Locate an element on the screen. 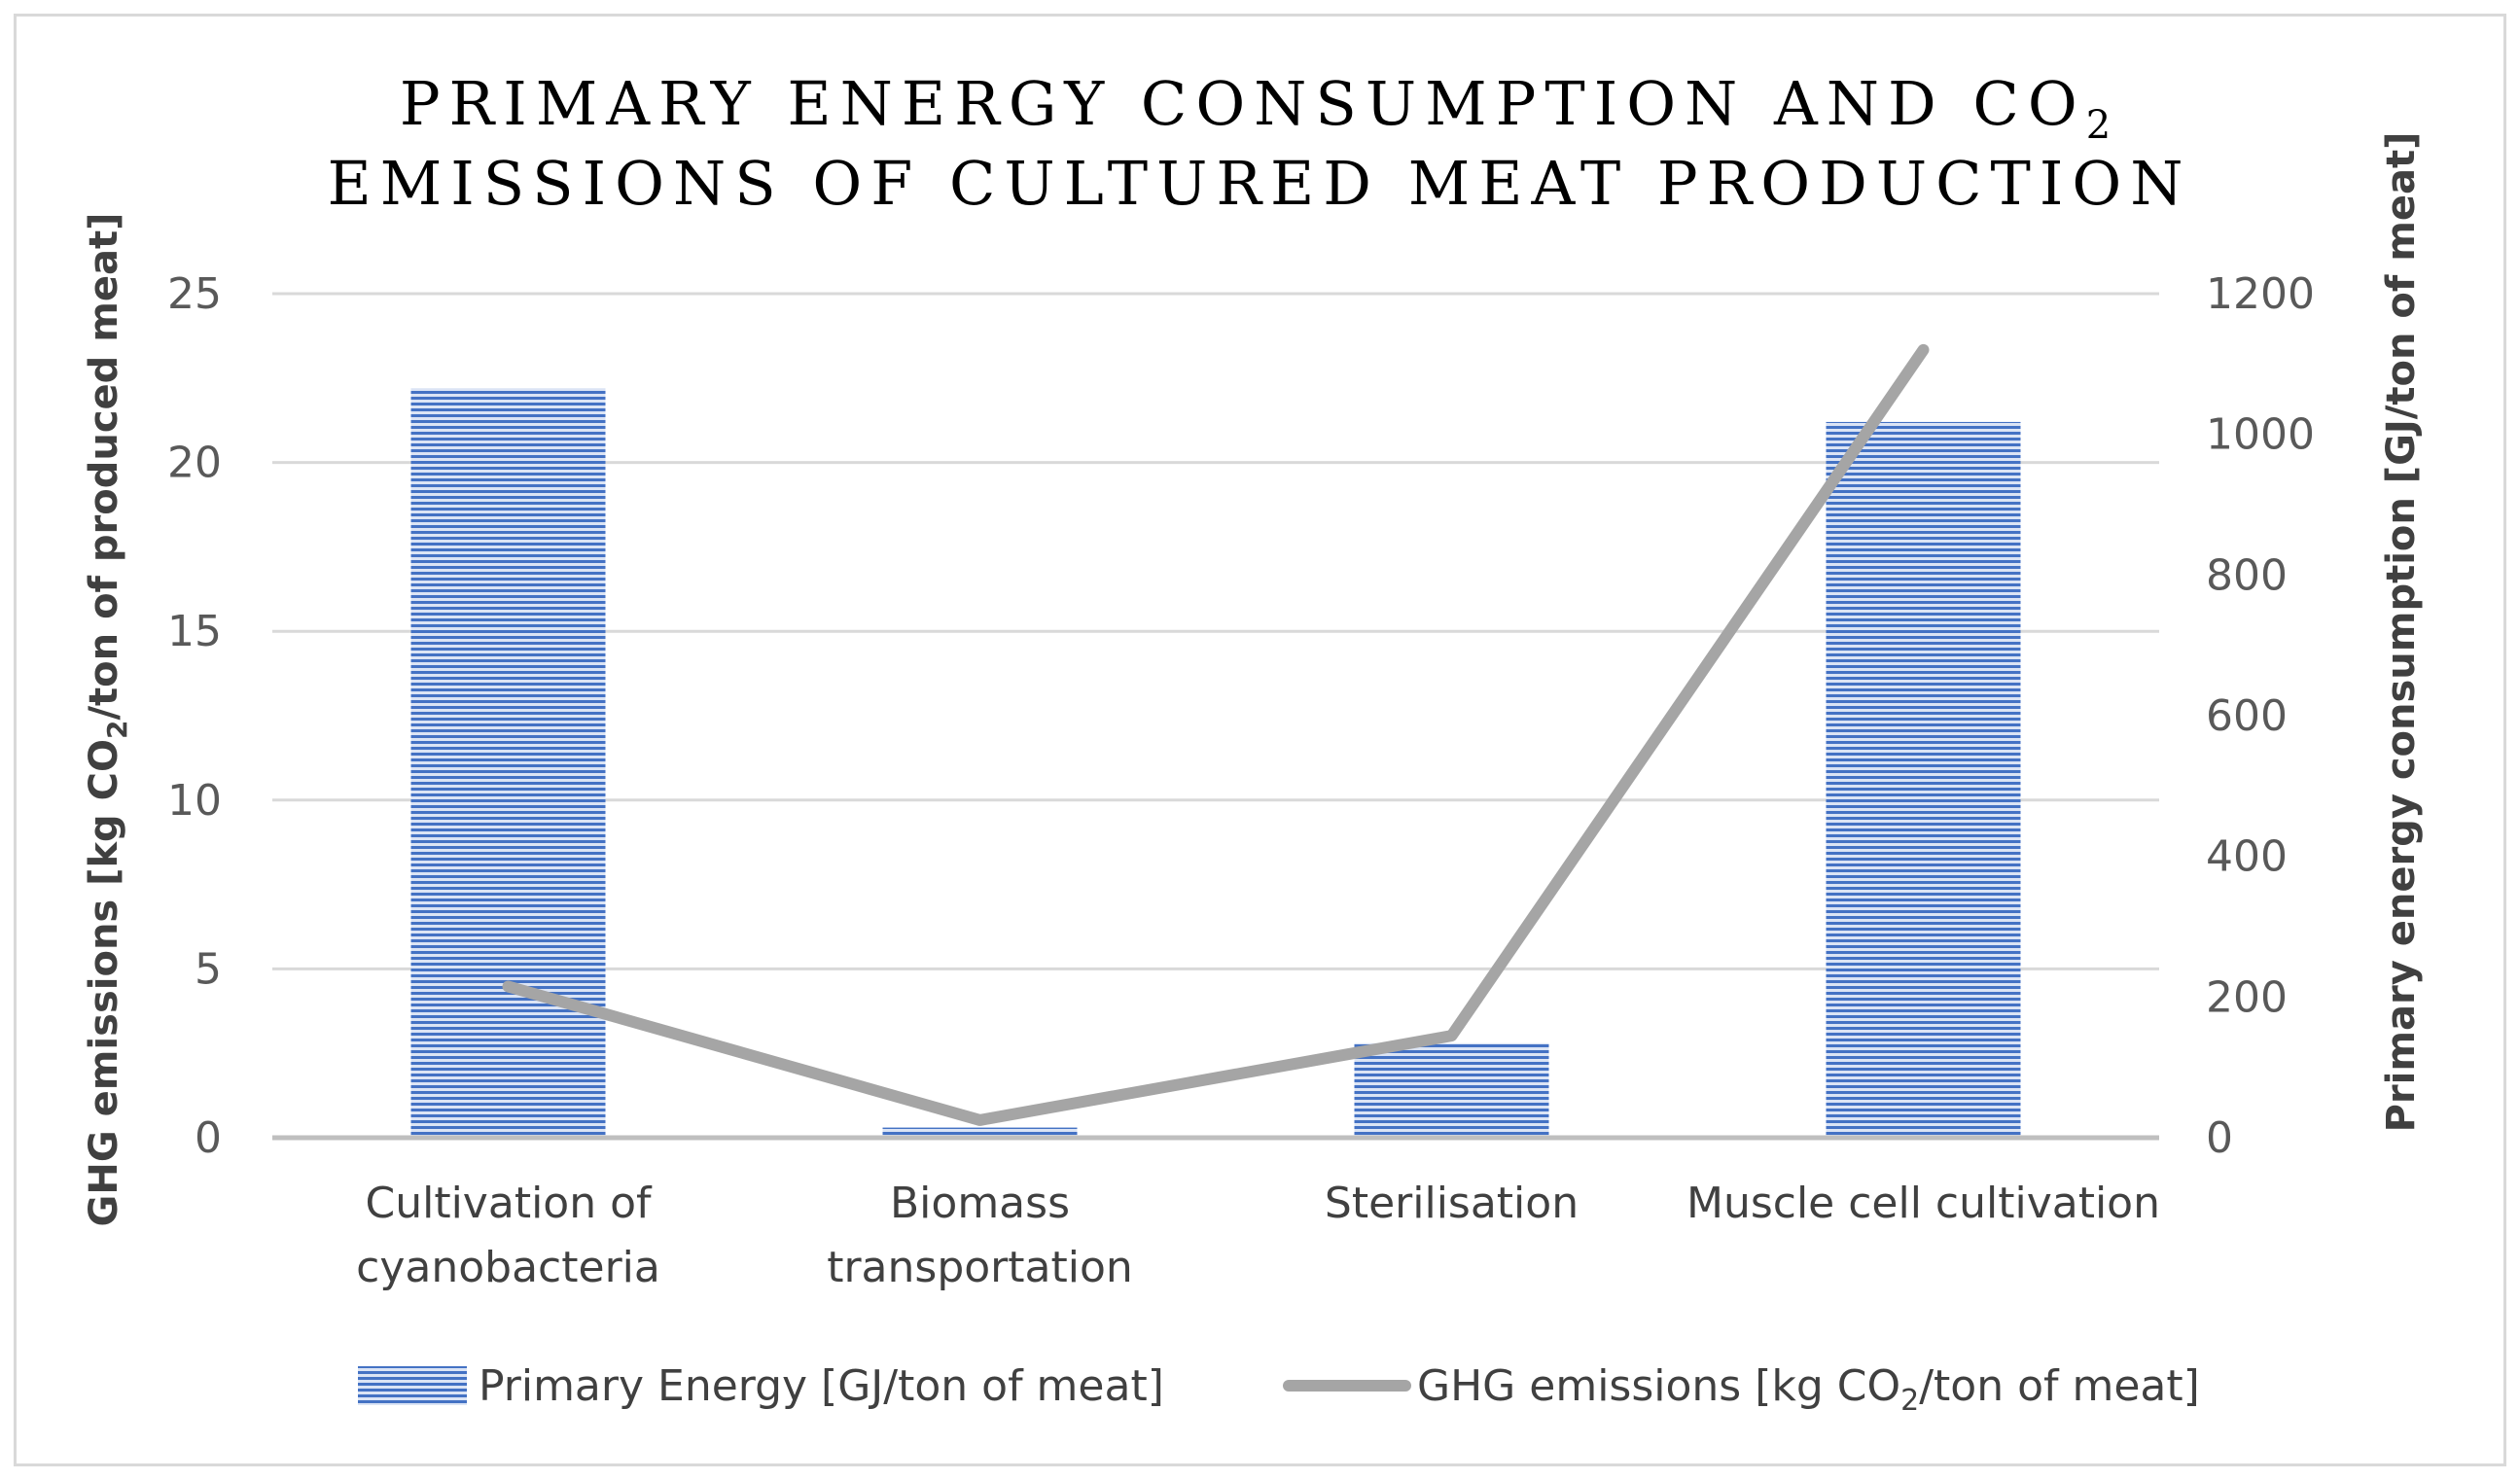 Image resolution: width=2520 pixels, height=1480 pixels. left-tick-label: 5 is located at coordinates (208, 969).